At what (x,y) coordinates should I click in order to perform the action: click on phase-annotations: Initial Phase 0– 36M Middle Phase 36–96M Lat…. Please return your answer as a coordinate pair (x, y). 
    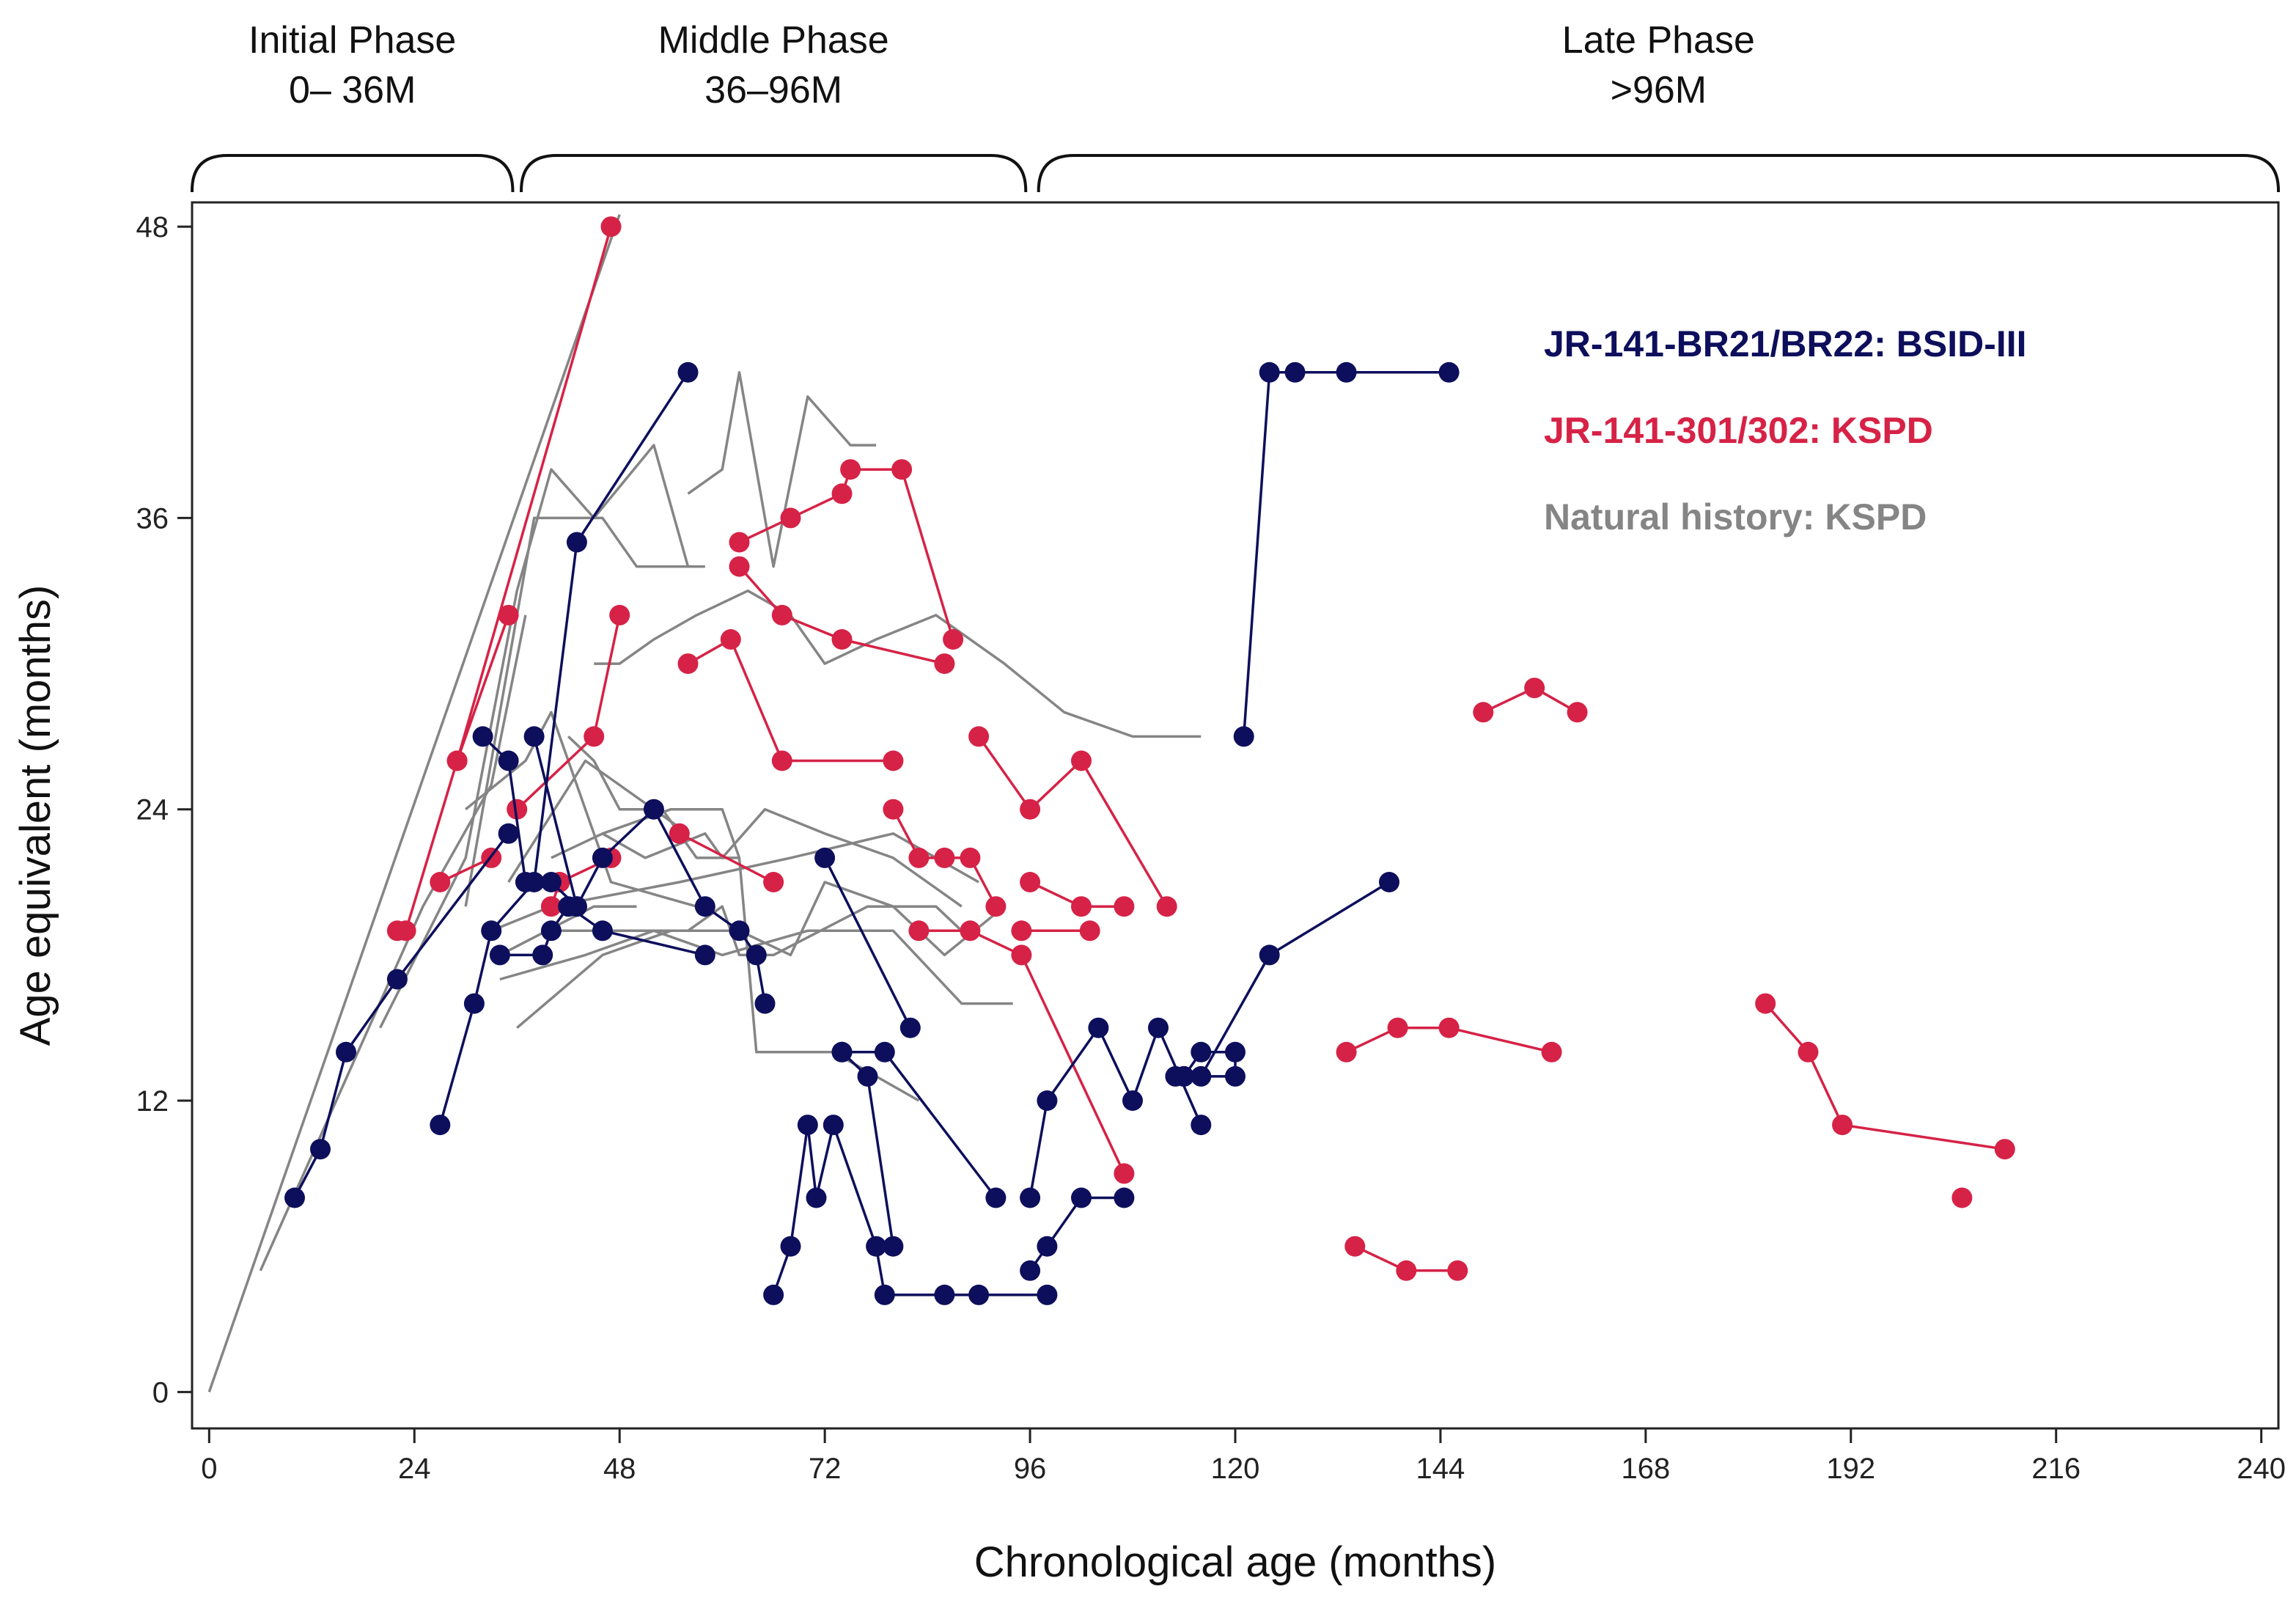
    Looking at the image, I should click on (1235, 106).